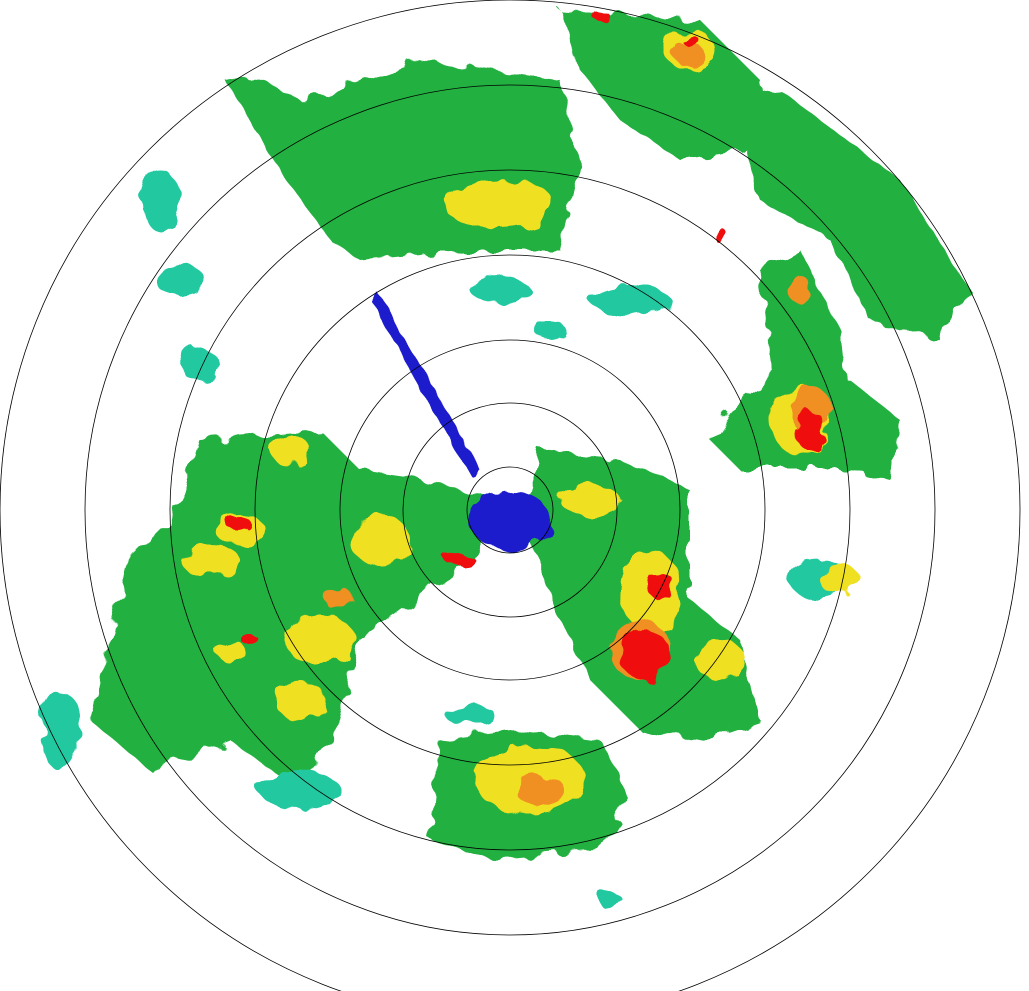 This screenshot has height=991, width=1029. What do you see at coordinates (295, 610) in the screenshot?
I see `west-echo-region` at bounding box center [295, 610].